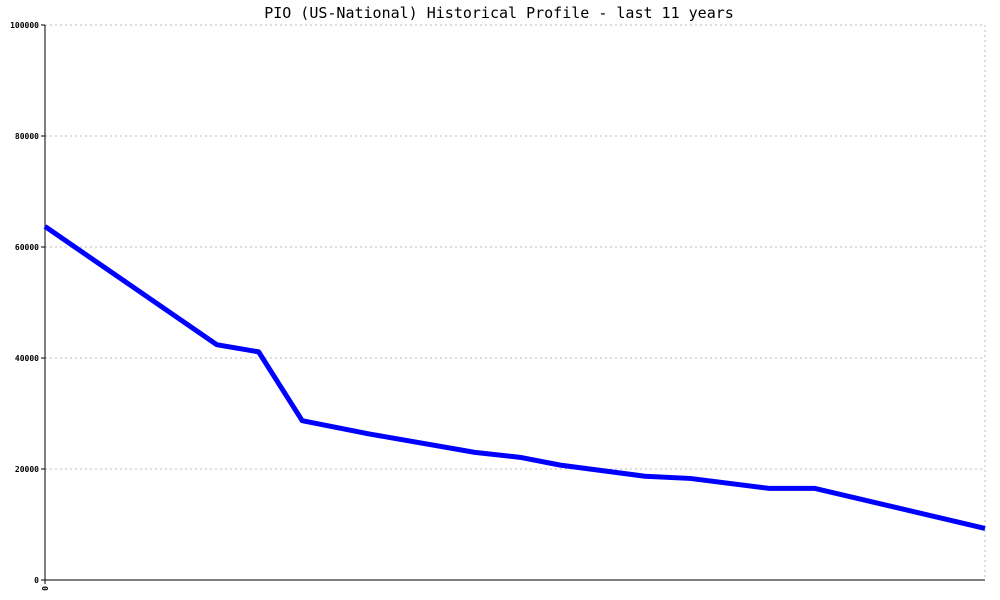  Describe the element at coordinates (27, 136) in the screenshot. I see `y-tick-label: 80000` at that location.